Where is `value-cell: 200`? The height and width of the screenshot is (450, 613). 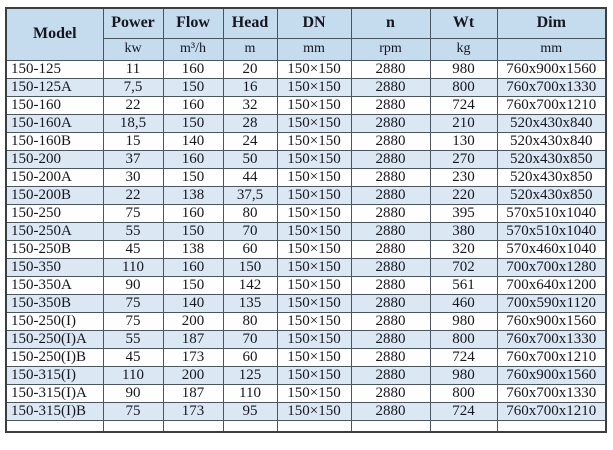 value-cell: 200 is located at coordinates (193, 375).